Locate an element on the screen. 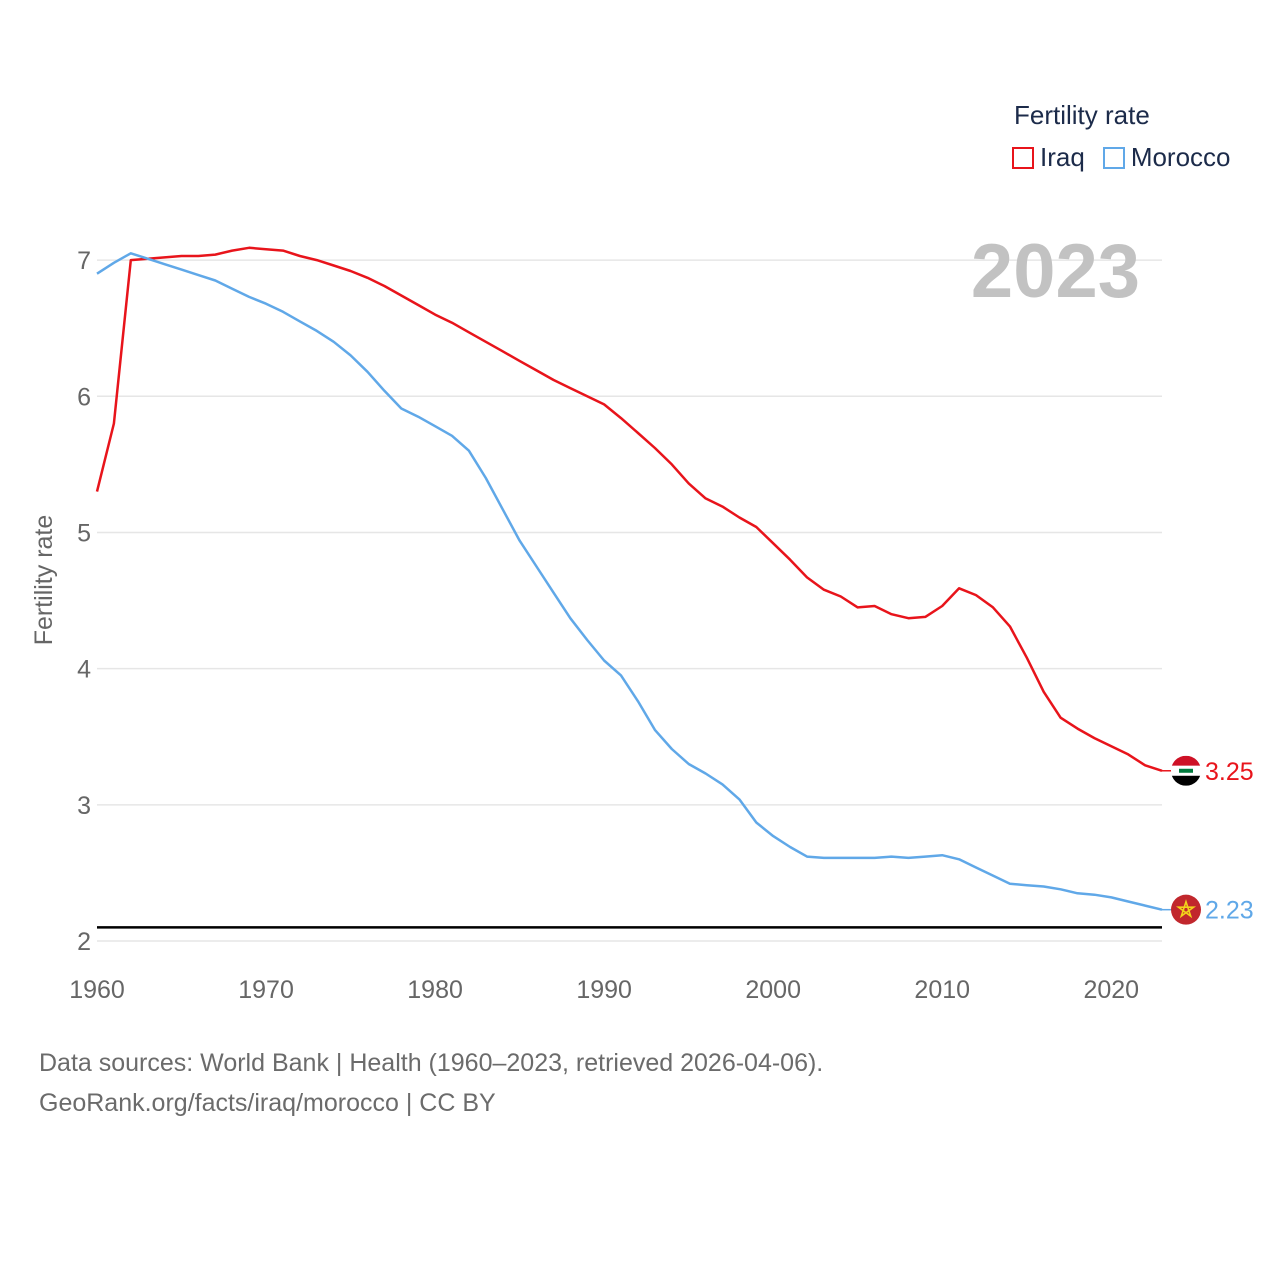 Image resolution: width=1280 pixels, height=1280 pixels. y-tick-labels: 2 3 4 5 6 7 is located at coordinates (84, 601).